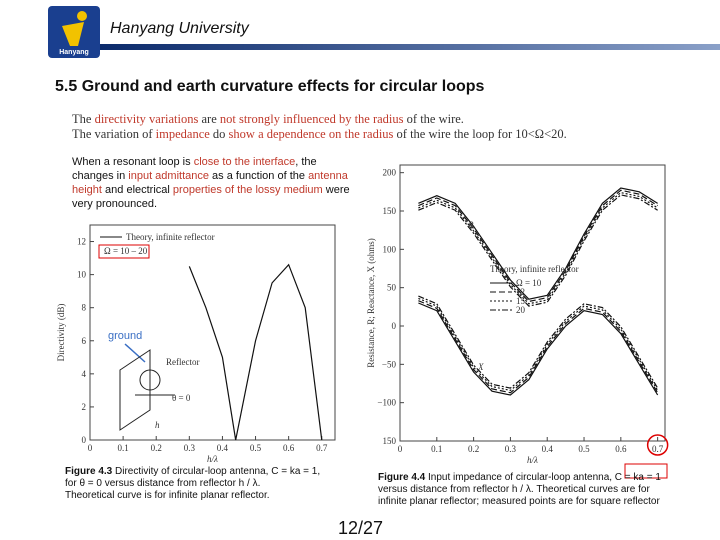 Image resolution: width=720 pixels, height=540 pixels. What do you see at coordinates (114, 134) in the screenshot?
I see `text-segment: The variation of` at bounding box center [114, 134].